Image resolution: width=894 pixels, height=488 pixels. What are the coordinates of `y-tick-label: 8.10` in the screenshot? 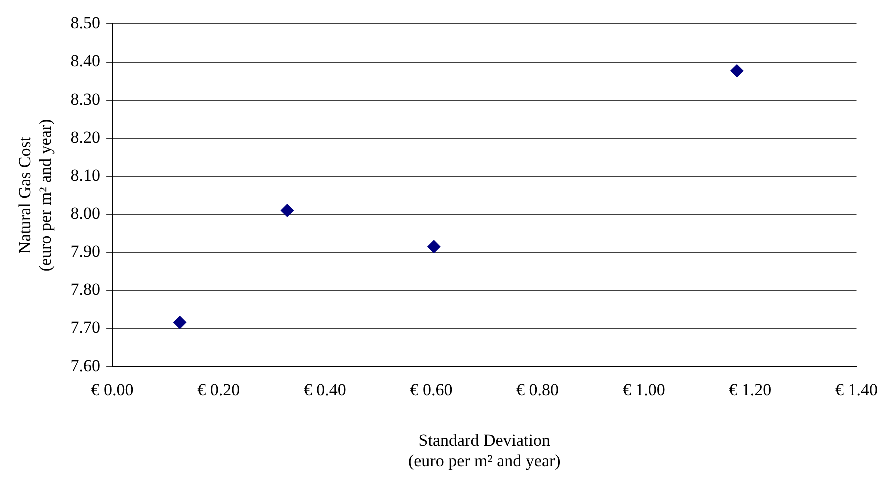 It's located at (85, 175).